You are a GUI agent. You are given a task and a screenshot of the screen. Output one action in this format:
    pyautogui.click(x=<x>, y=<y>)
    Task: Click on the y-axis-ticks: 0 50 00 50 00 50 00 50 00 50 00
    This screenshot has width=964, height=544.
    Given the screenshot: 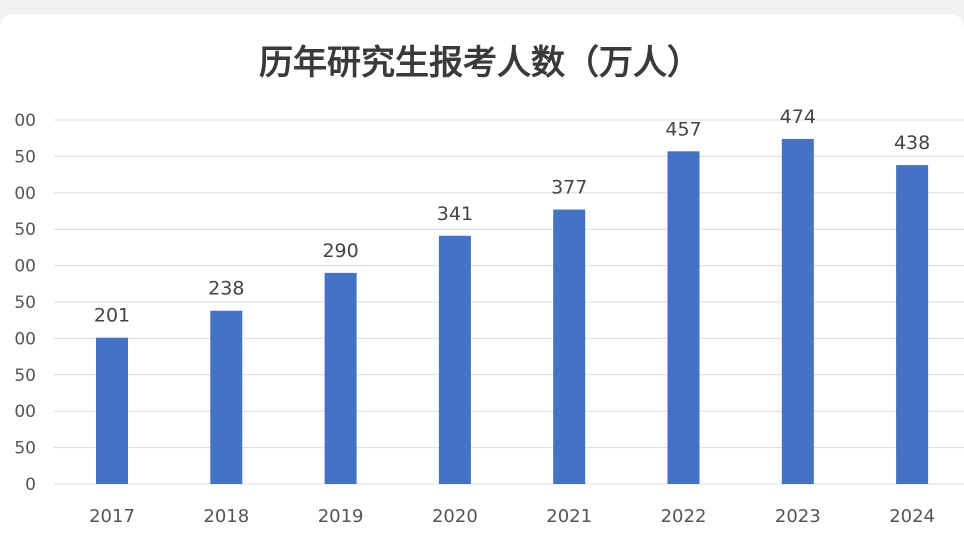 What is the action you would take?
    pyautogui.click(x=25, y=303)
    